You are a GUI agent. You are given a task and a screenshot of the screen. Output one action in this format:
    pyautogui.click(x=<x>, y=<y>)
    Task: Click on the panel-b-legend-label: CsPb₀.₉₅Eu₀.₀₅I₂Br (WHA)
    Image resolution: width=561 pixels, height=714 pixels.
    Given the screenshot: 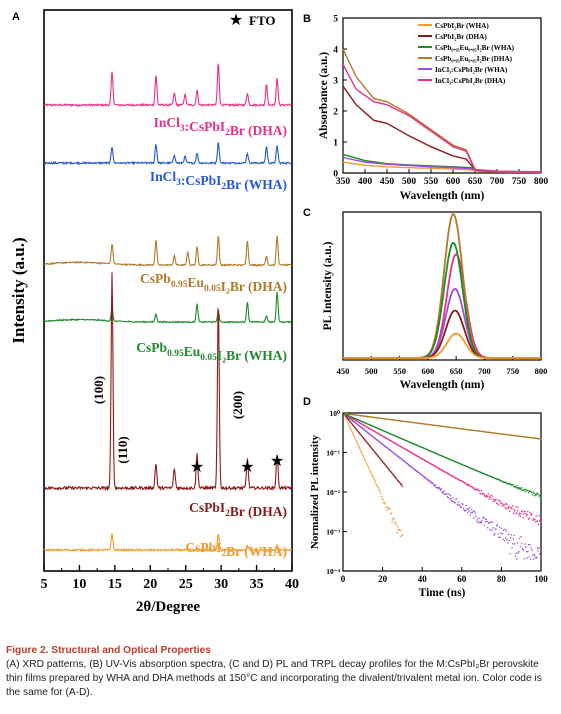 What is the action you would take?
    pyautogui.click(x=475, y=48)
    